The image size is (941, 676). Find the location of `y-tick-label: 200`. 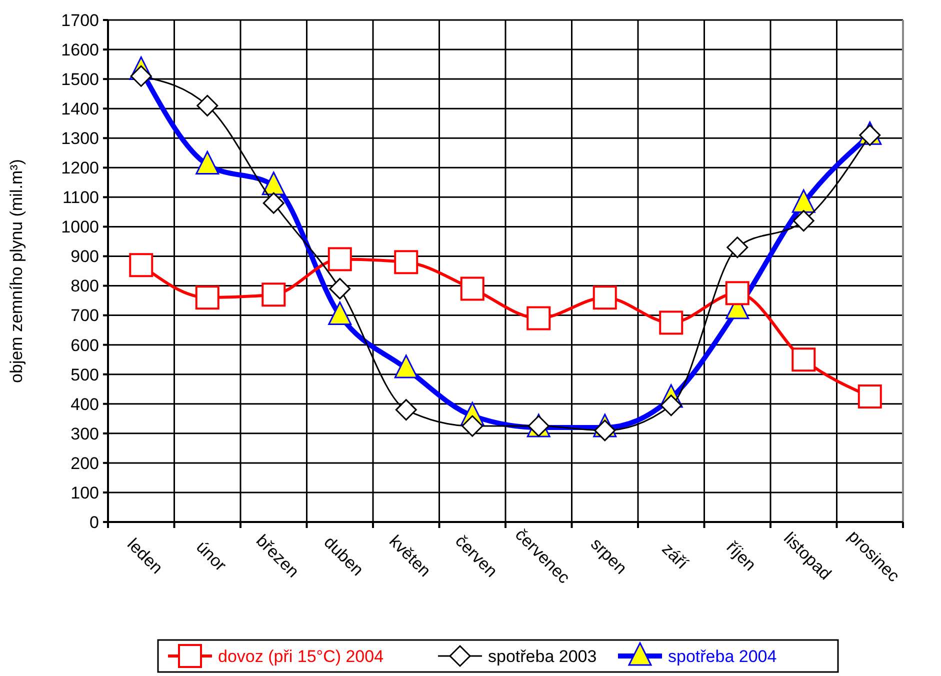

y-tick-label: 200 is located at coordinates (84, 463).